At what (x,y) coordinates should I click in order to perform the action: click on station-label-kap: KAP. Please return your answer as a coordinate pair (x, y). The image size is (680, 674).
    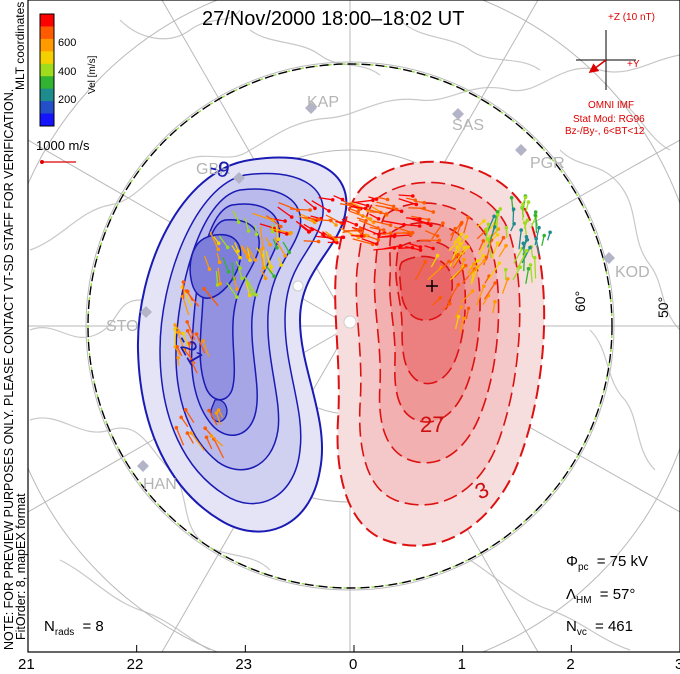
    Looking at the image, I should click on (323, 102).